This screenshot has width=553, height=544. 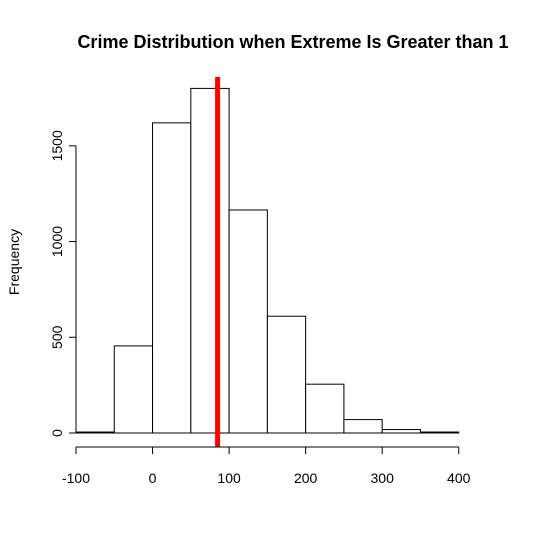 I want to click on x-tick-label: 200, so click(x=306, y=478).